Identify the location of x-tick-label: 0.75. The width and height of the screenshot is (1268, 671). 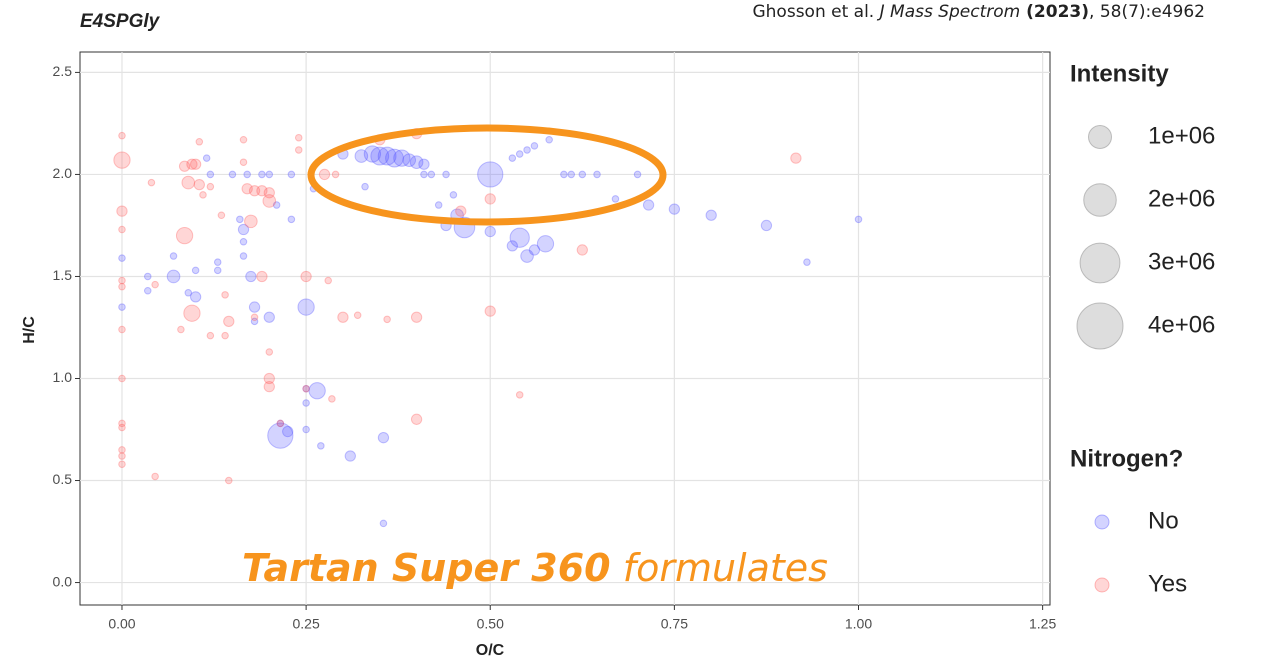
(674, 624).